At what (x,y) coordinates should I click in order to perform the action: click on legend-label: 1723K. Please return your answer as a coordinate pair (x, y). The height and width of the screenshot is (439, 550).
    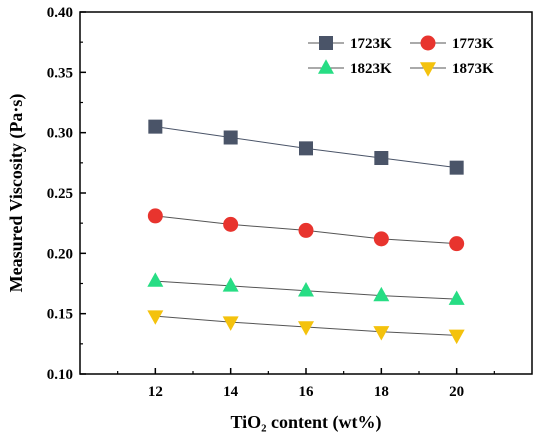
    Looking at the image, I should click on (371, 44).